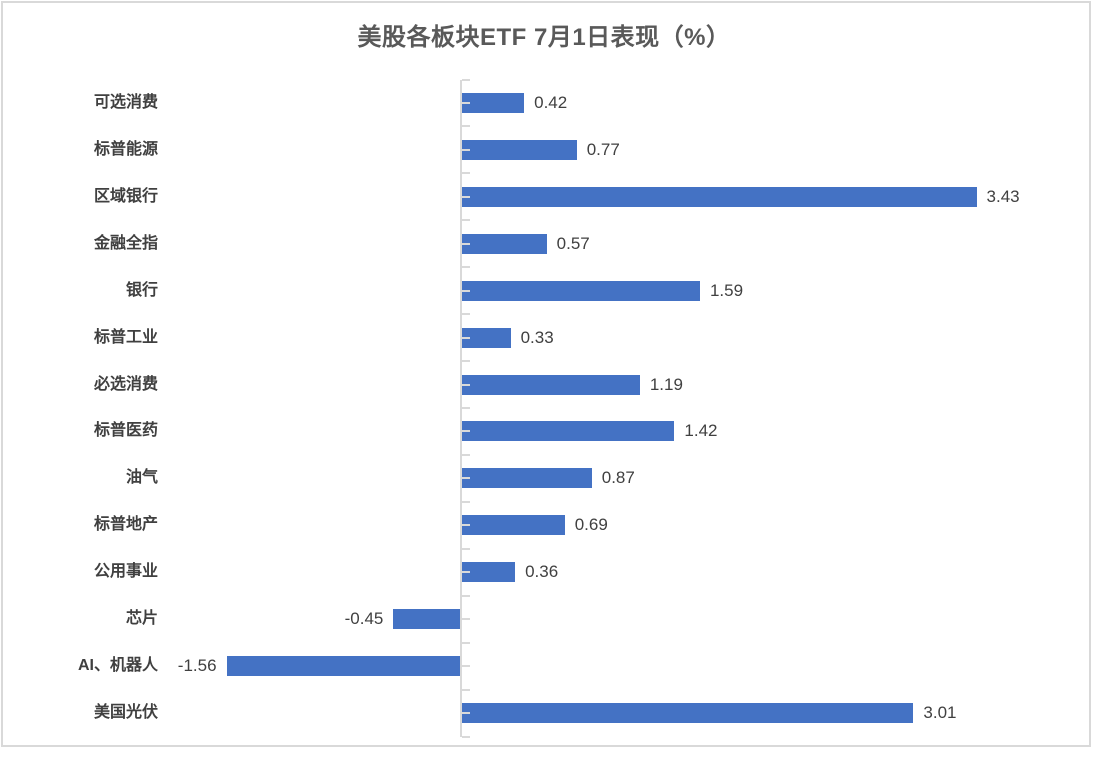  What do you see at coordinates (125, 337) in the screenshot?
I see `category-label-6: 标普工业` at bounding box center [125, 337].